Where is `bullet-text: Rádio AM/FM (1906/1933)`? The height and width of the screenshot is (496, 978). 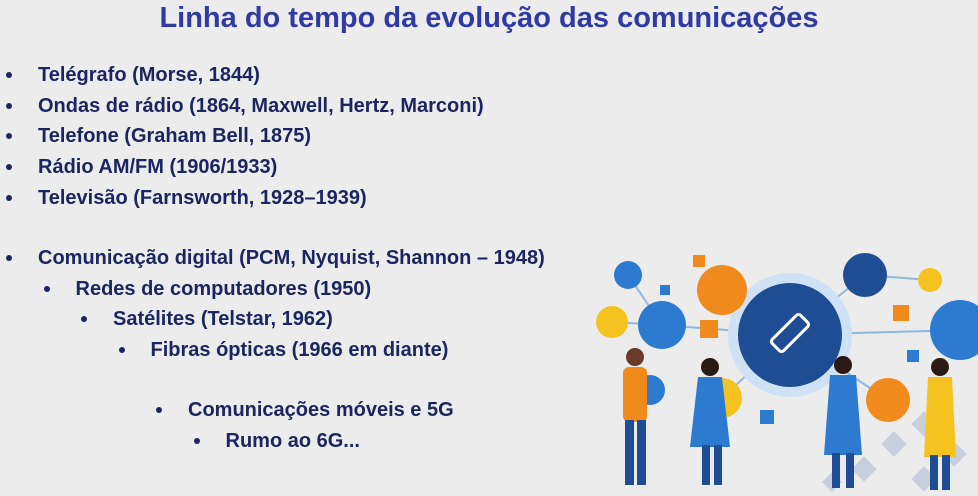 bullet-text: Rádio AM/FM (1906/1933) is located at coordinates (158, 167).